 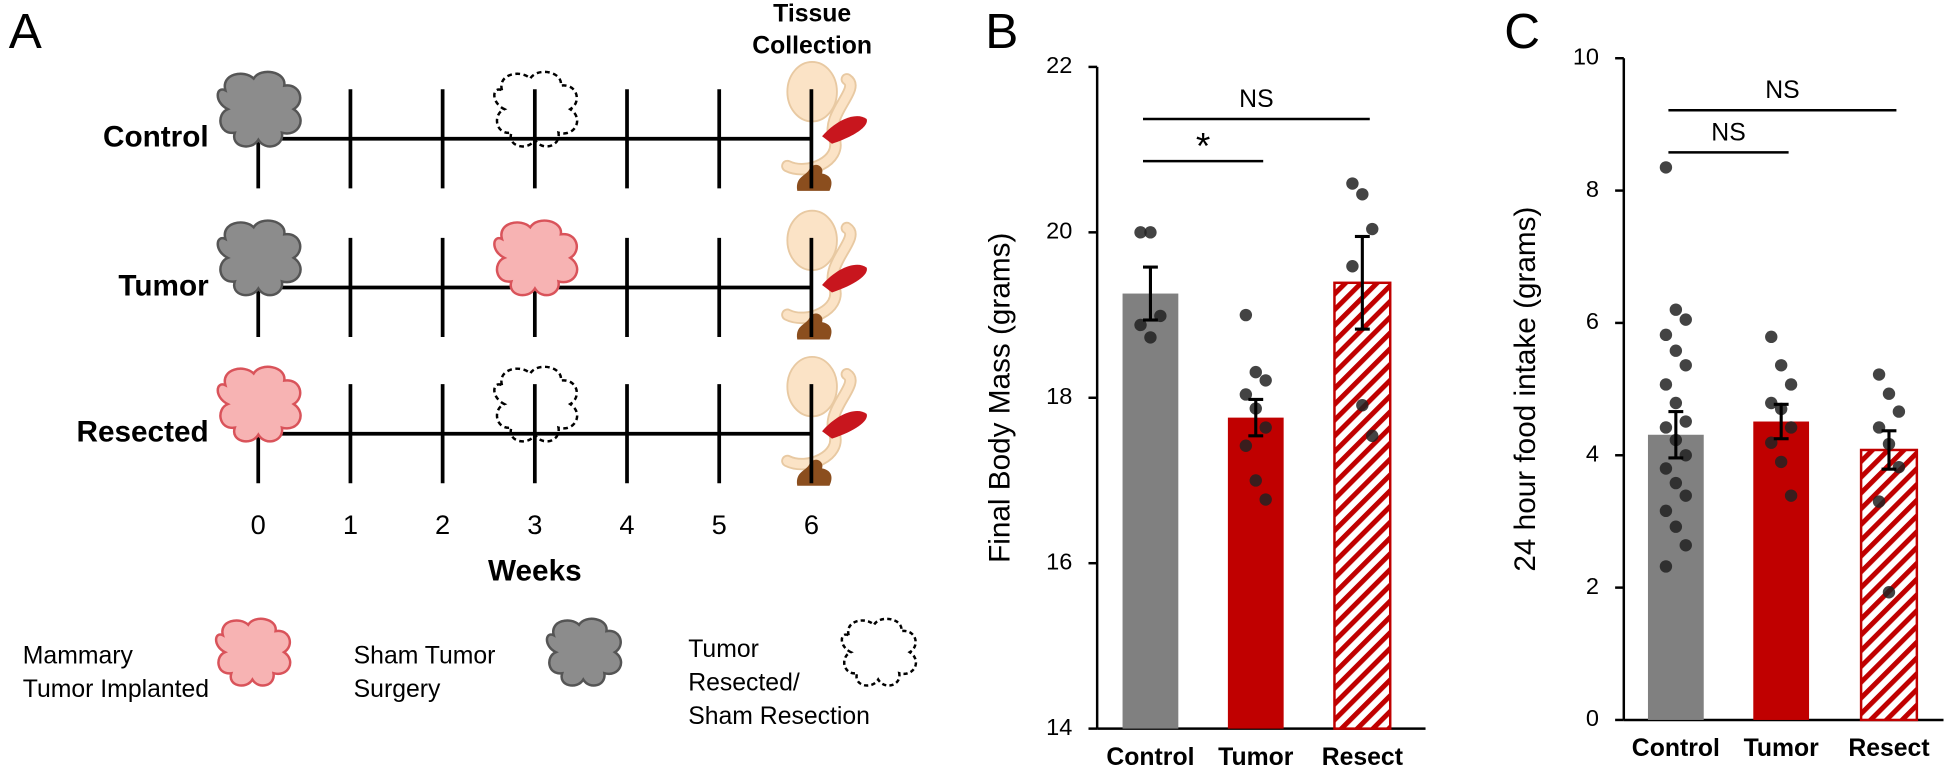 What do you see at coordinates (397, 689) in the screenshot?
I see `legend-text: Surgery` at bounding box center [397, 689].